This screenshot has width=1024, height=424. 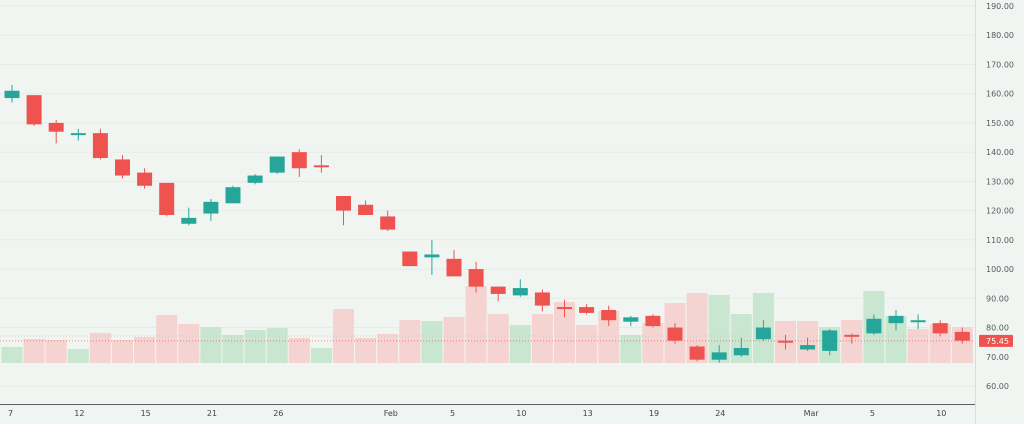 I want to click on price-tick-label: 100.00, so click(x=1000, y=269).